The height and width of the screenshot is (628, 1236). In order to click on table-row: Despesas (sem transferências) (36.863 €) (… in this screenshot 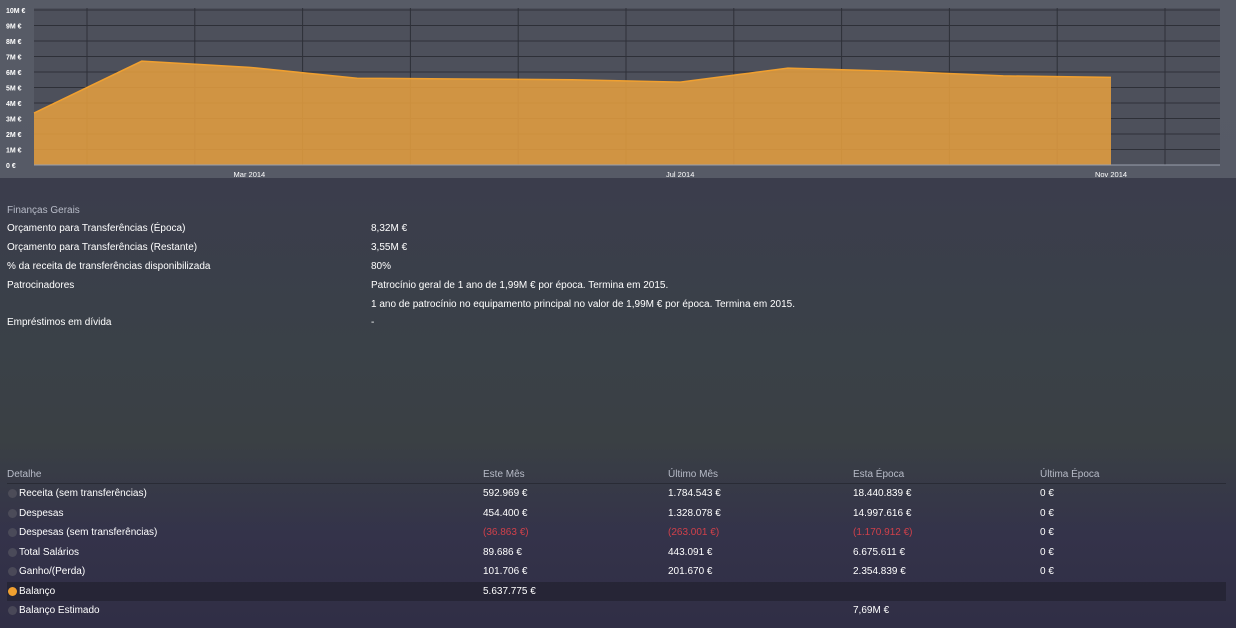, I will do `click(616, 532)`.